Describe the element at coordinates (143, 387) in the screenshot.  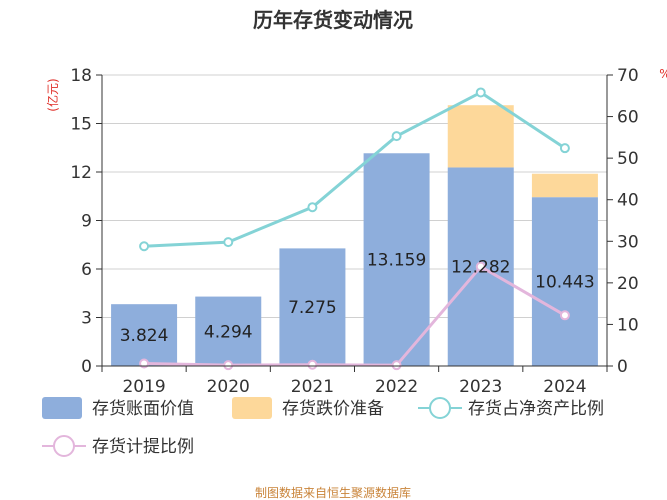
I see `x-tick-label: 2019` at that location.